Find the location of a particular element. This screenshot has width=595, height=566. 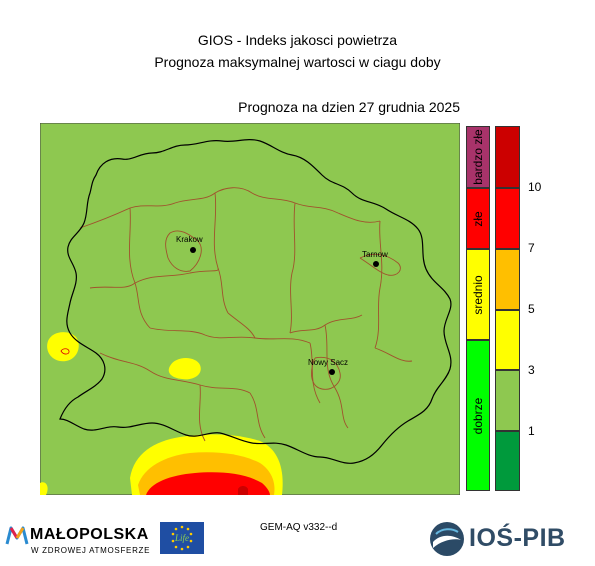

pollution-areas is located at coordinates (161, 413).